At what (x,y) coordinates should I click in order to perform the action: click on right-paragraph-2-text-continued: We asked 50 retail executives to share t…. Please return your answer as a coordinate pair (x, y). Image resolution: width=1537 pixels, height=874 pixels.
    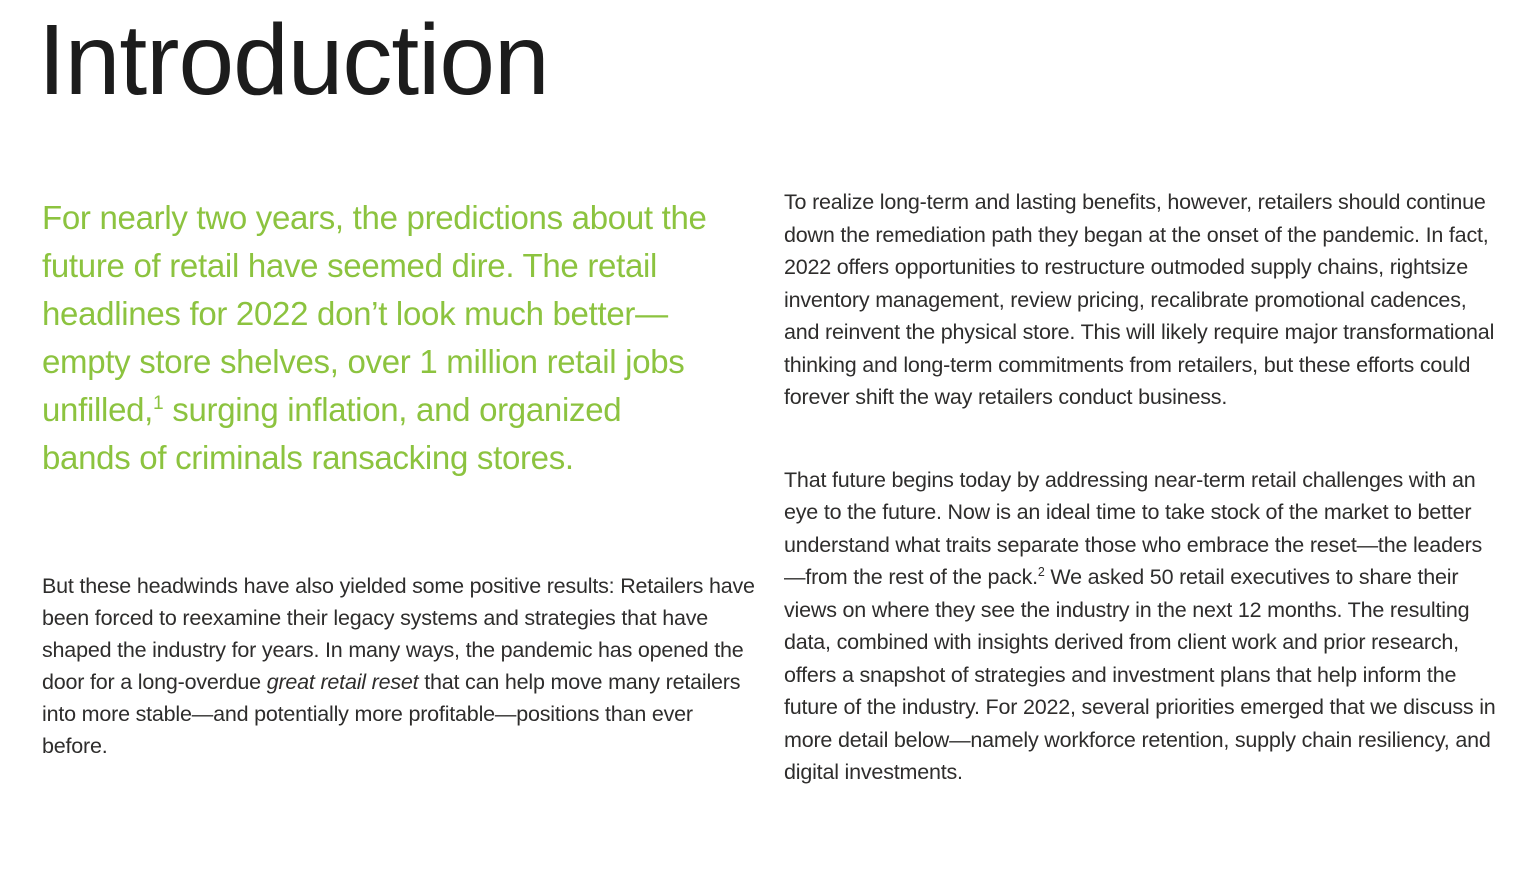
    Looking at the image, I should click on (1140, 674).